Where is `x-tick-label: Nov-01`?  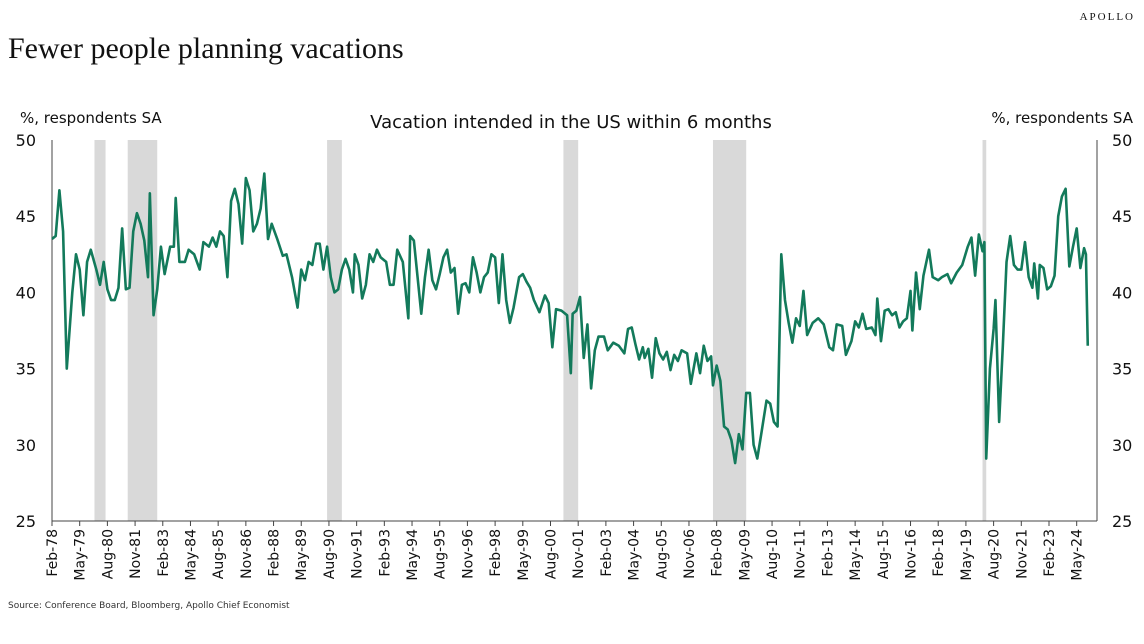 x-tick-label: Nov-01 is located at coordinates (579, 554).